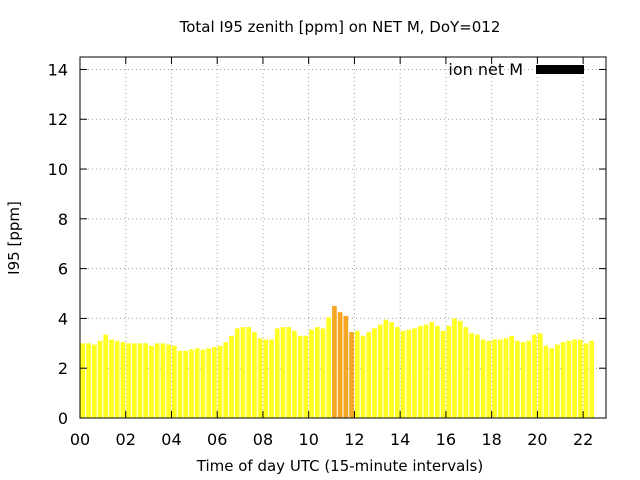 The image size is (640, 480). Describe the element at coordinates (58, 169) in the screenshot. I see `y-tick-label: 10` at that location.